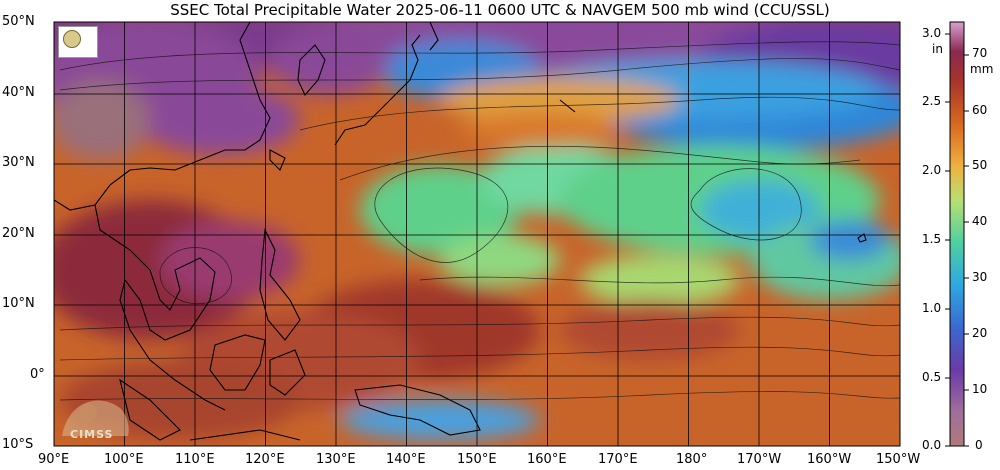 This screenshot has height=470, width=1000. Describe the element at coordinates (759, 459) in the screenshot. I see `lon-label-170w: 170°W` at that location.